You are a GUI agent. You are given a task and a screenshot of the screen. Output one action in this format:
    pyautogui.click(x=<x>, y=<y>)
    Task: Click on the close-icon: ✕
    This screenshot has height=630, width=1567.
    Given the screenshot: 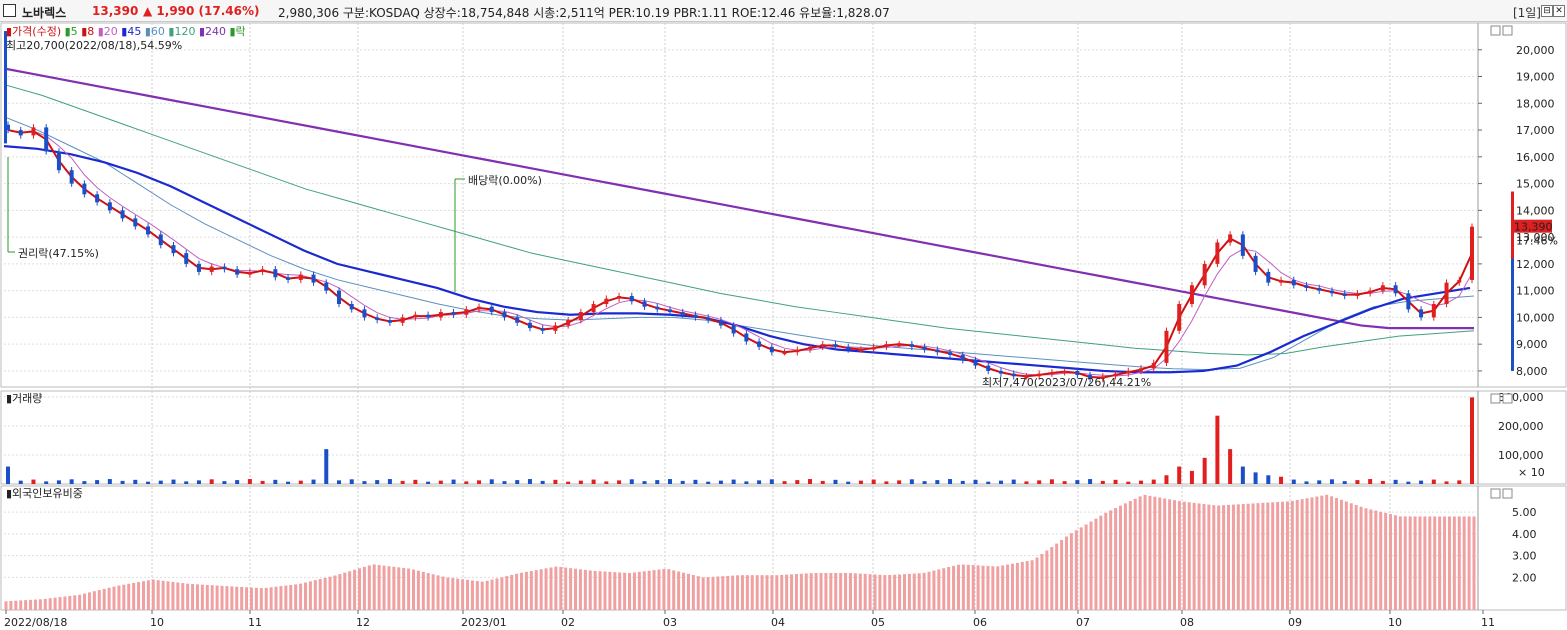 What is the action you would take?
    pyautogui.click(x=1559, y=11)
    